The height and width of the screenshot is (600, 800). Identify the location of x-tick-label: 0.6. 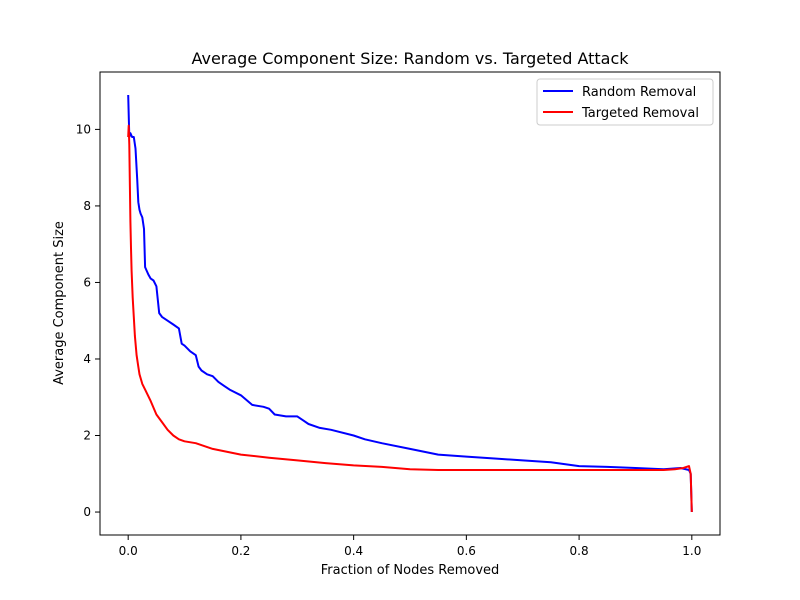
(466, 551).